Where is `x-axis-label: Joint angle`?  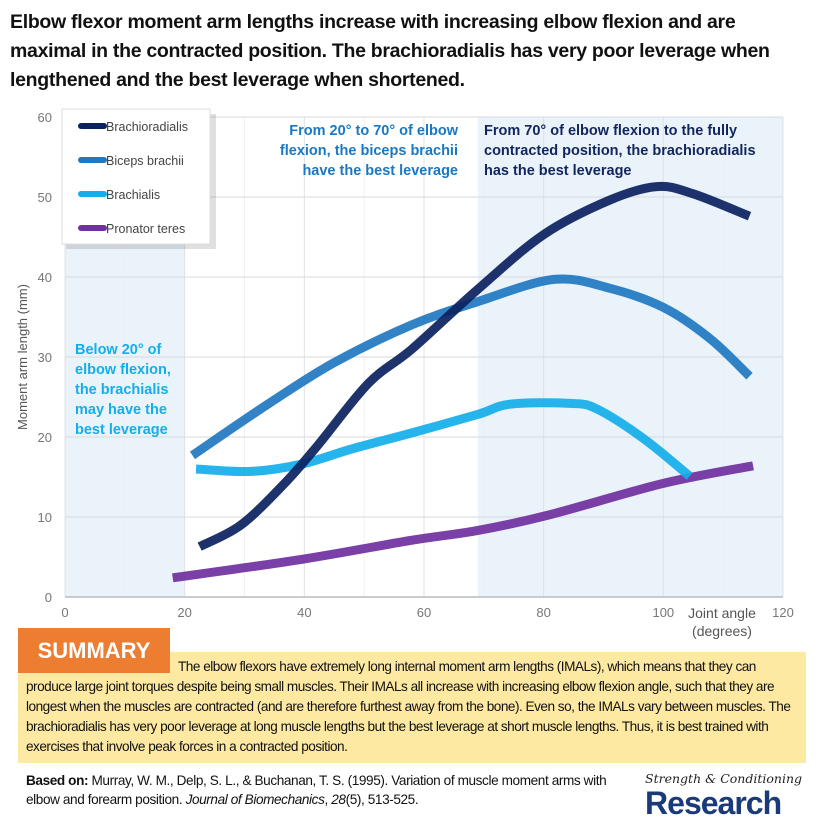
x-axis-label: Joint angle is located at coordinates (722, 613).